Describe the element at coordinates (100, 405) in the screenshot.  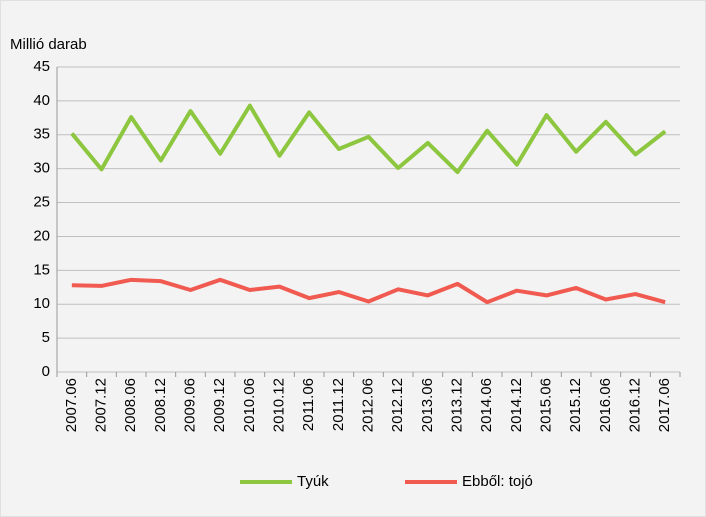
I see `x-tick-label: 2007.12` at that location.